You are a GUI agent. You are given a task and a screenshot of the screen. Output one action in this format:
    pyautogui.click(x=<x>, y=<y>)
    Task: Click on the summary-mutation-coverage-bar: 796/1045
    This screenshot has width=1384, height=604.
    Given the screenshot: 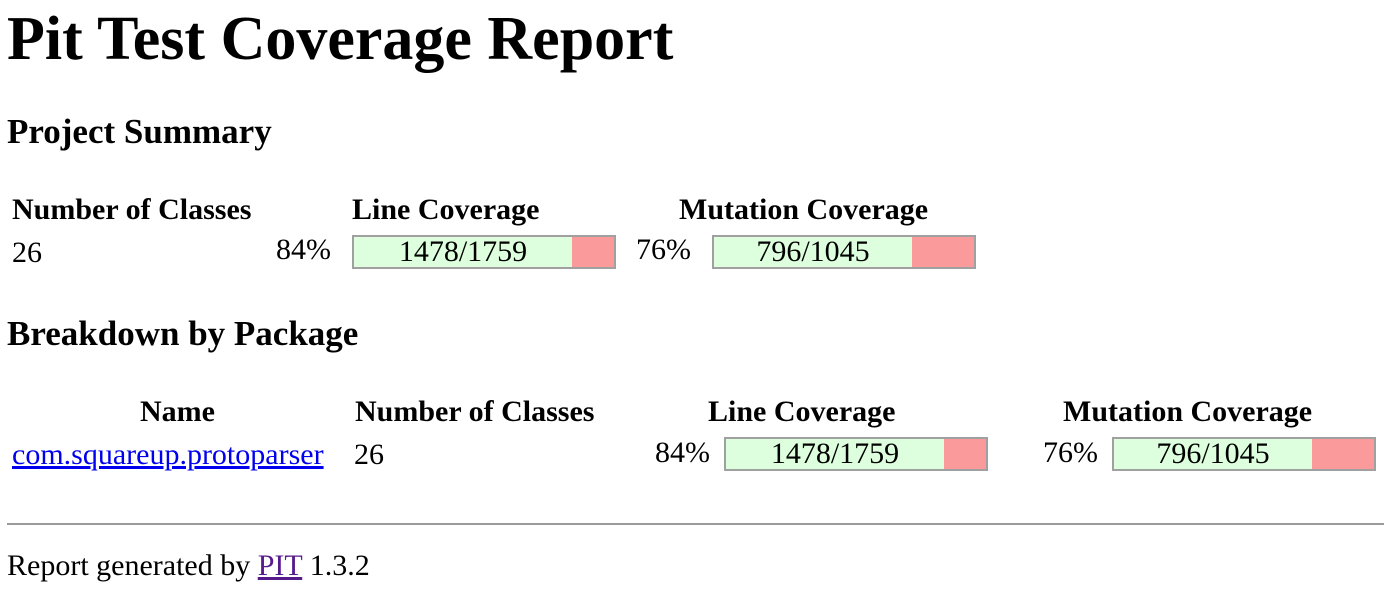 What is the action you would take?
    pyautogui.click(x=844, y=252)
    